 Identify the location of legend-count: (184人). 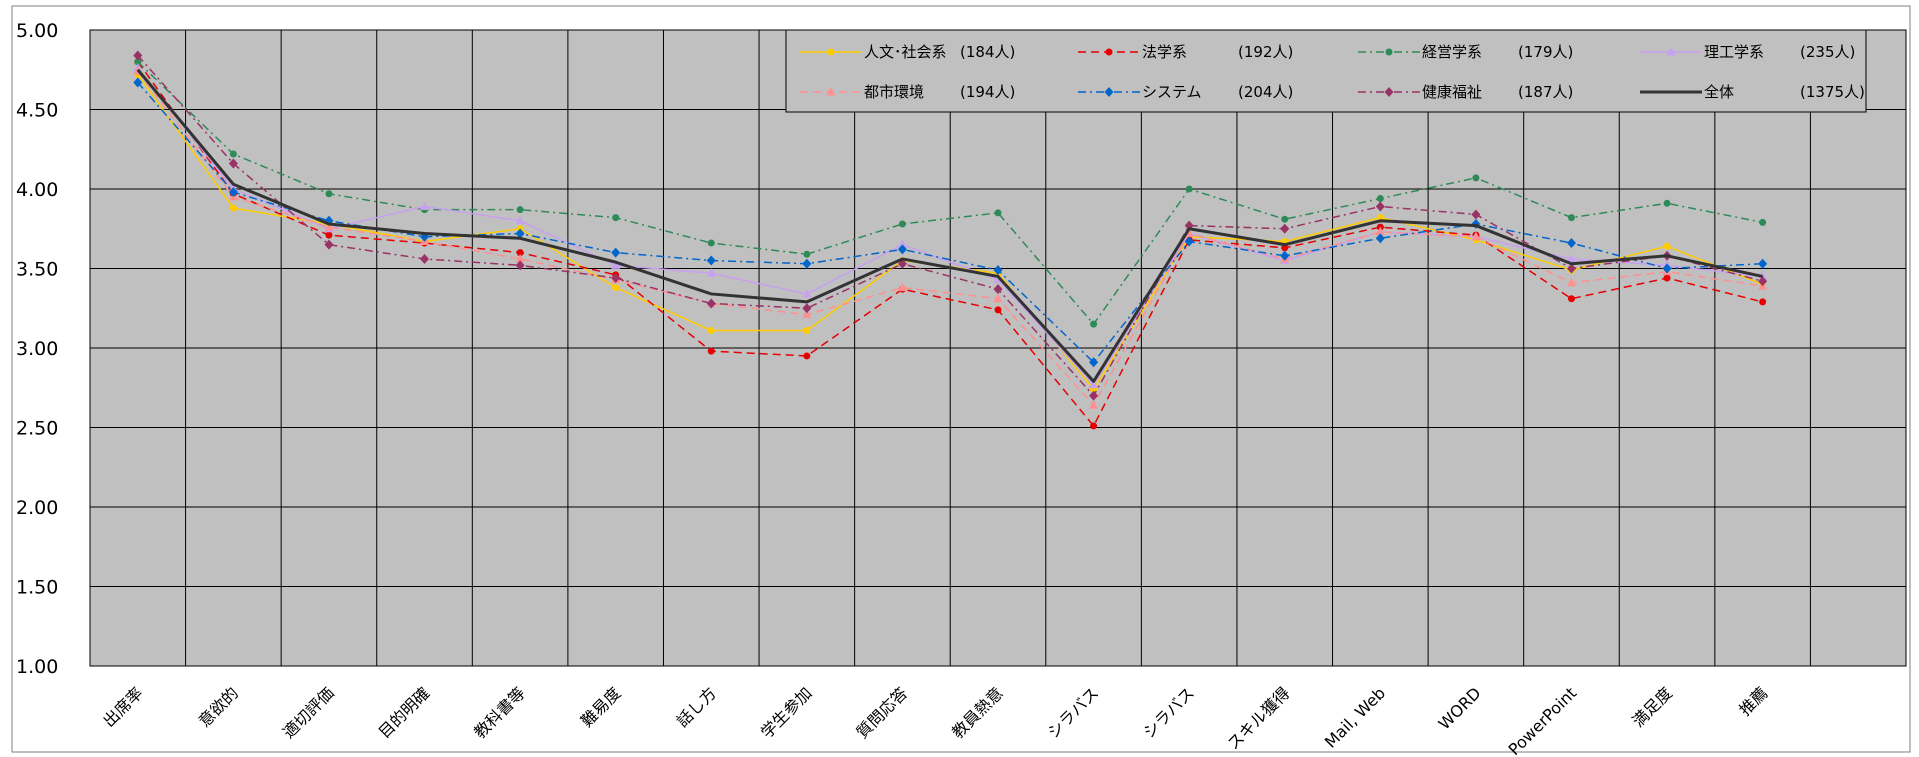
(987, 52).